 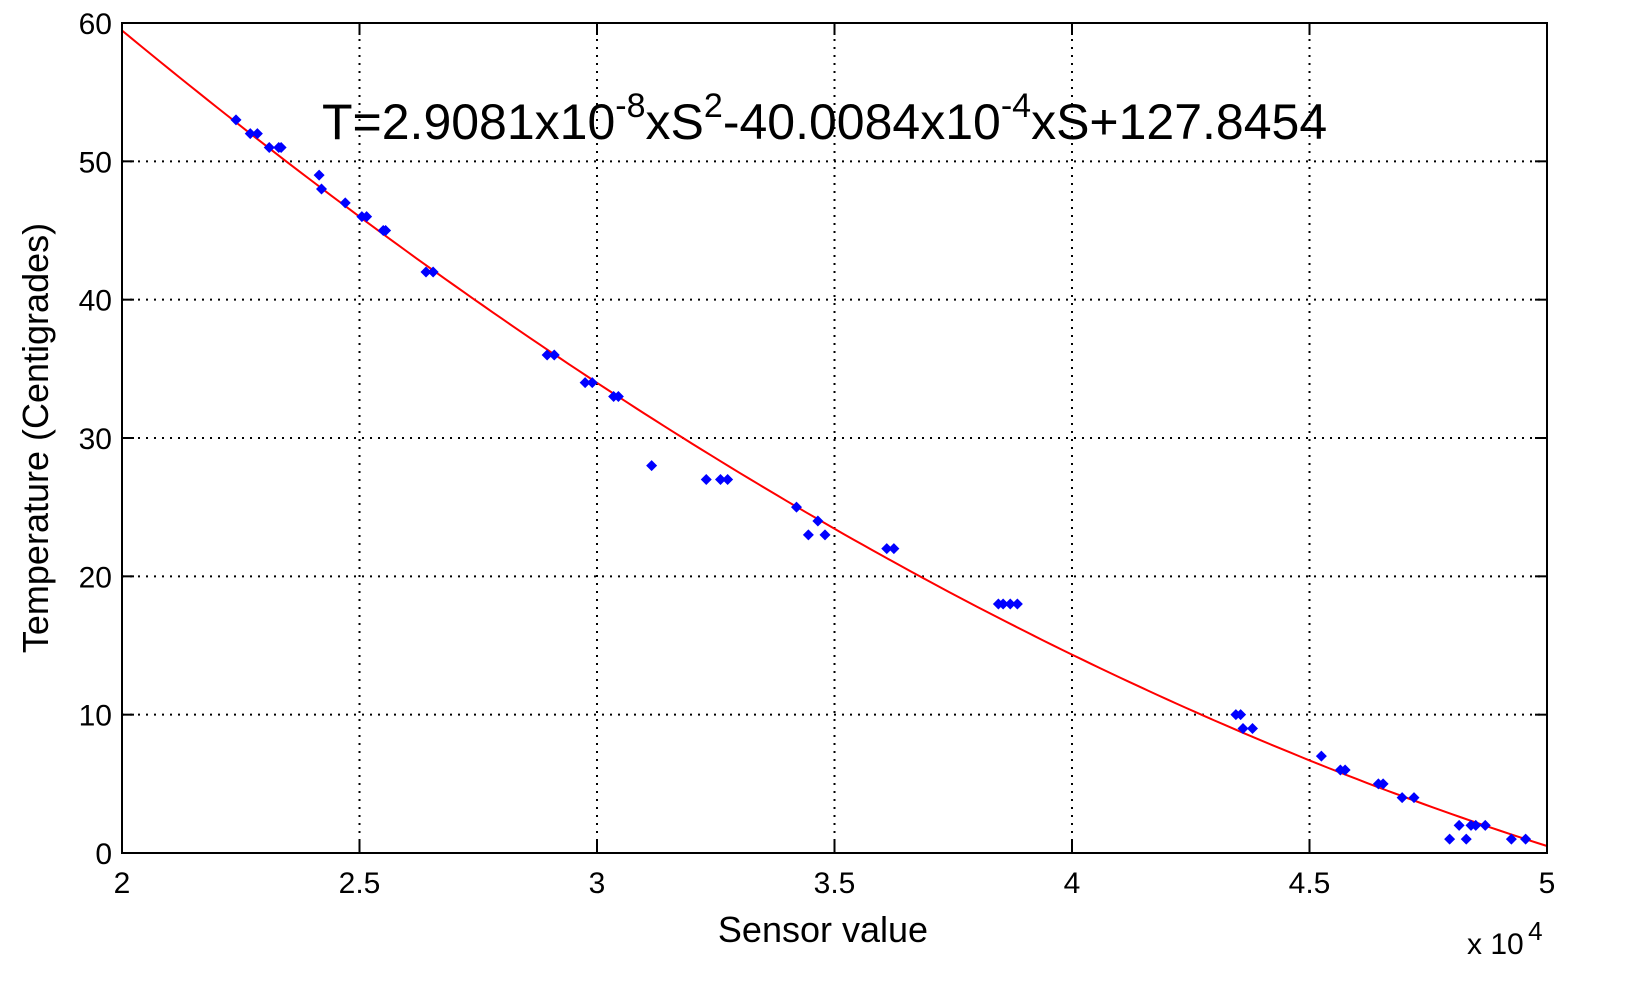 What do you see at coordinates (1016, 106) in the screenshot?
I see `annotation-superscript: -4` at bounding box center [1016, 106].